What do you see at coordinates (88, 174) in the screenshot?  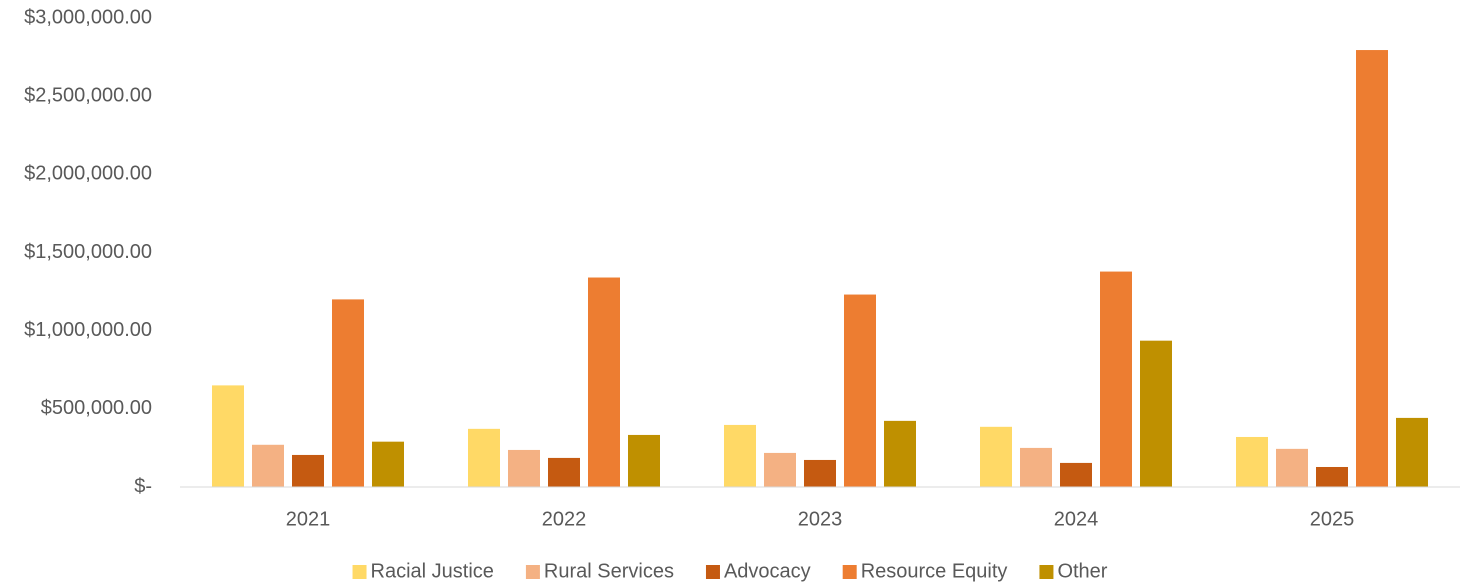 I see `y-tick-label: $2,000,000.00` at bounding box center [88, 174].